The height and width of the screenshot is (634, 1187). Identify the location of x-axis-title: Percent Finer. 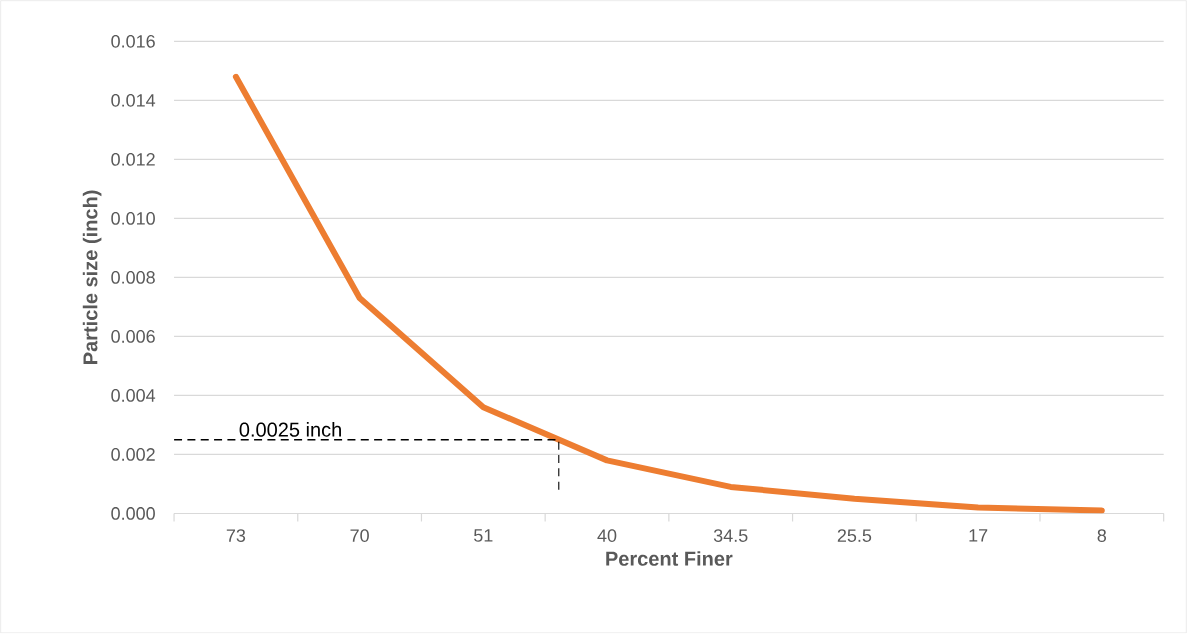
(669, 559).